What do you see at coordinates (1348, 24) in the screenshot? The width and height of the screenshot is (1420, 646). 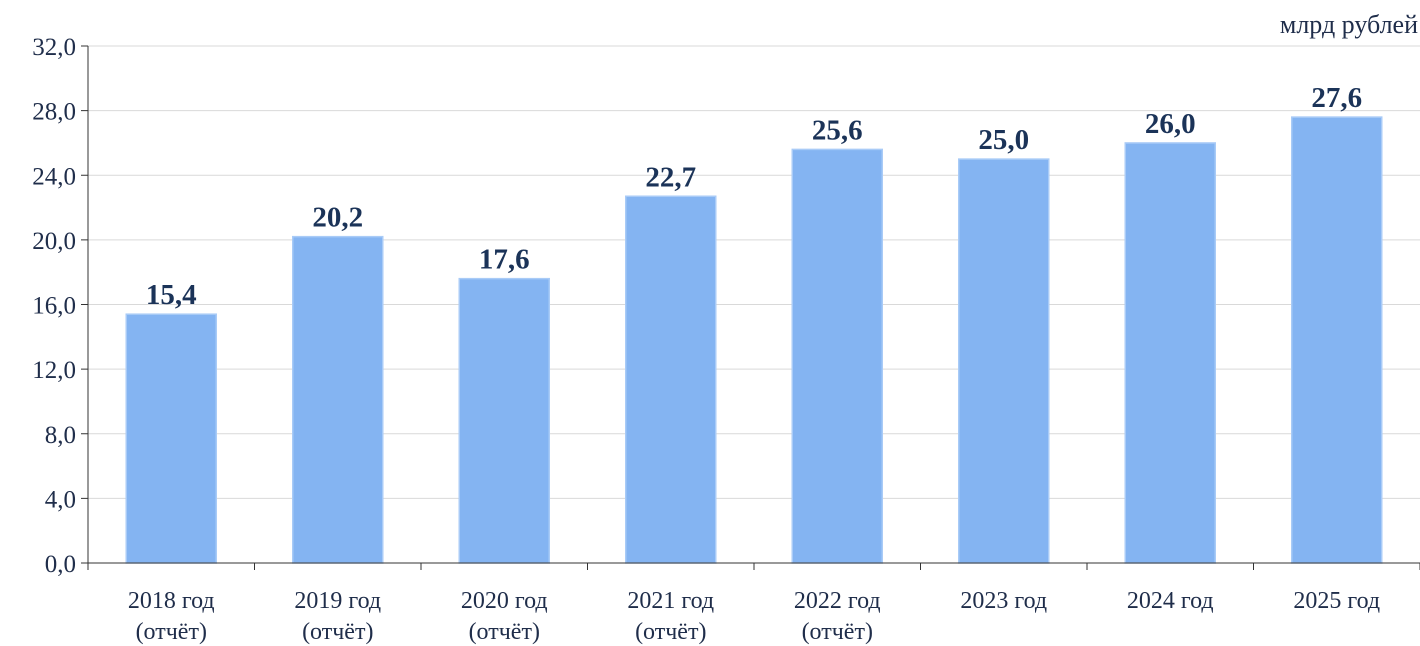 I see `unit-label: млрд рублей` at bounding box center [1348, 24].